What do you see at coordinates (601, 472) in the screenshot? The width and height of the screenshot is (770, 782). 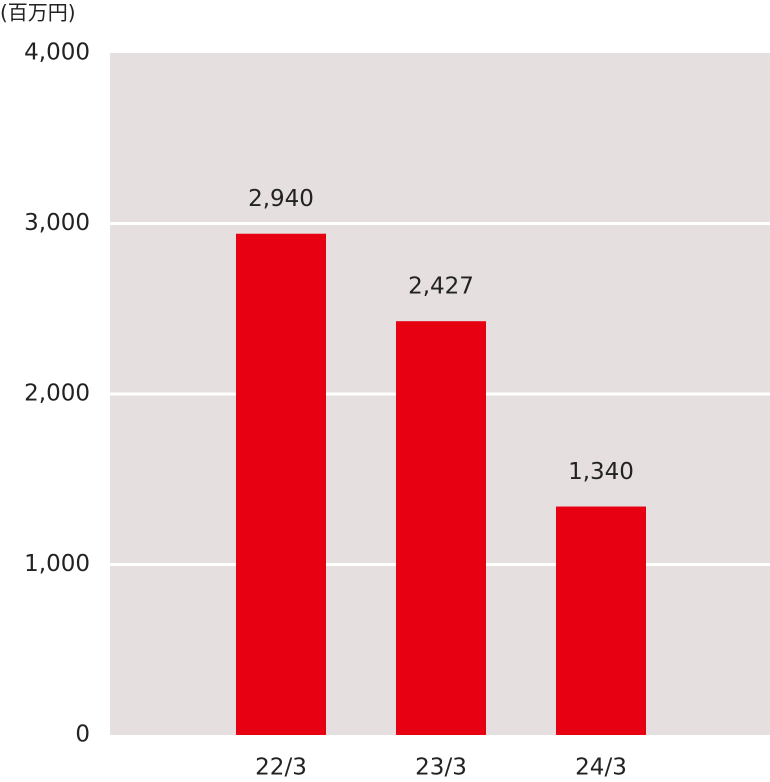 I see `value-label: 1,340` at bounding box center [601, 472].